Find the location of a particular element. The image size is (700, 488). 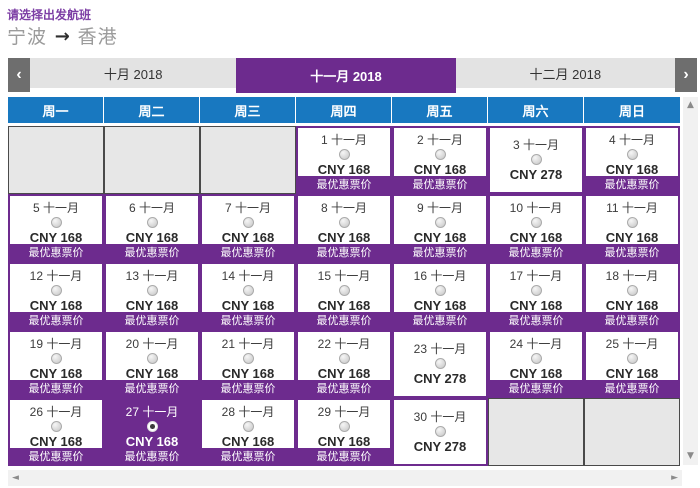

fare-cell-day-13: 13 十一月 CNY 168 最优惠票价 is located at coordinates (152, 296).